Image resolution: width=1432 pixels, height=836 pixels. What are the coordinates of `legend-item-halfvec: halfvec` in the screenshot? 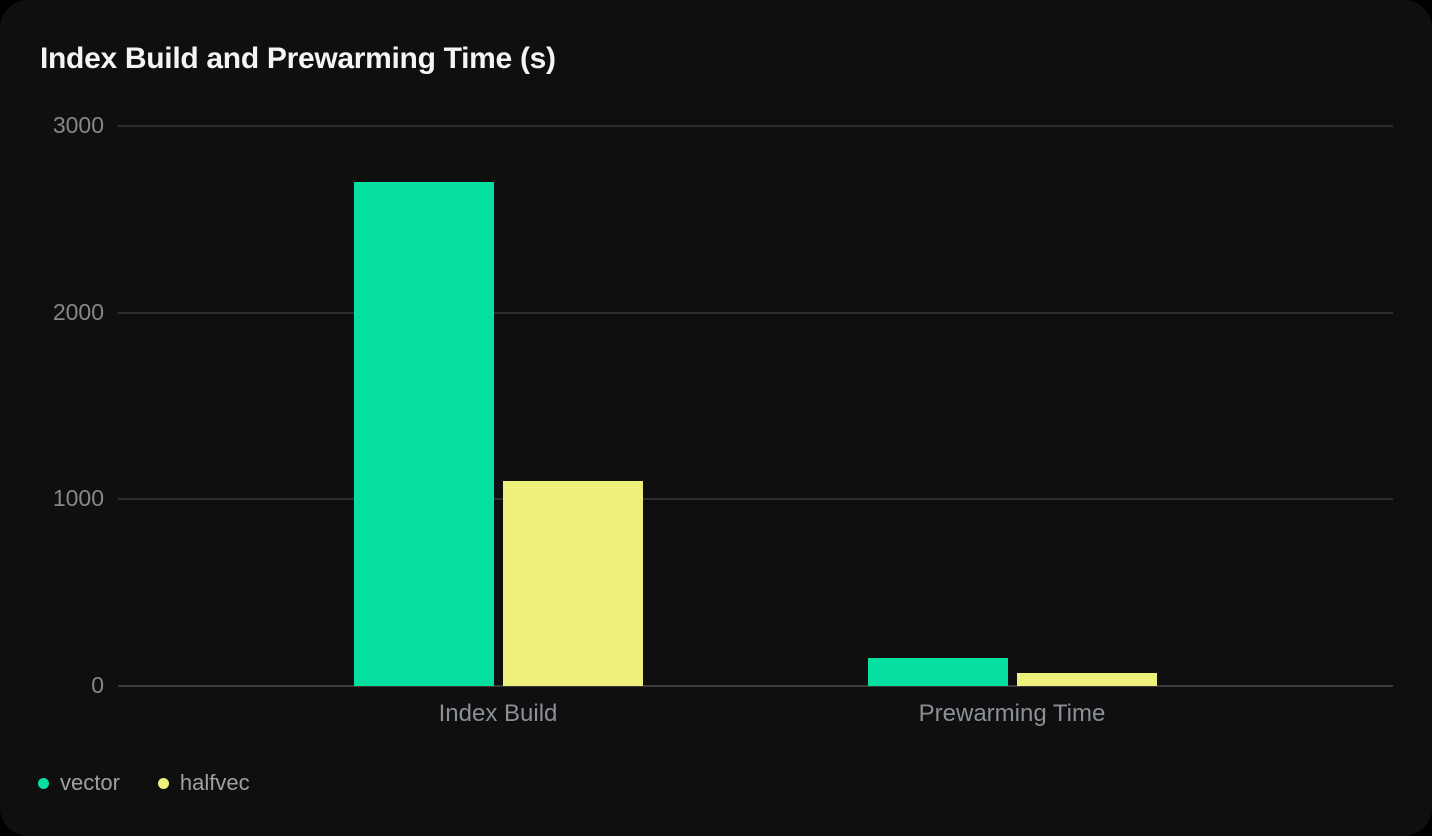 It's located at (203, 783).